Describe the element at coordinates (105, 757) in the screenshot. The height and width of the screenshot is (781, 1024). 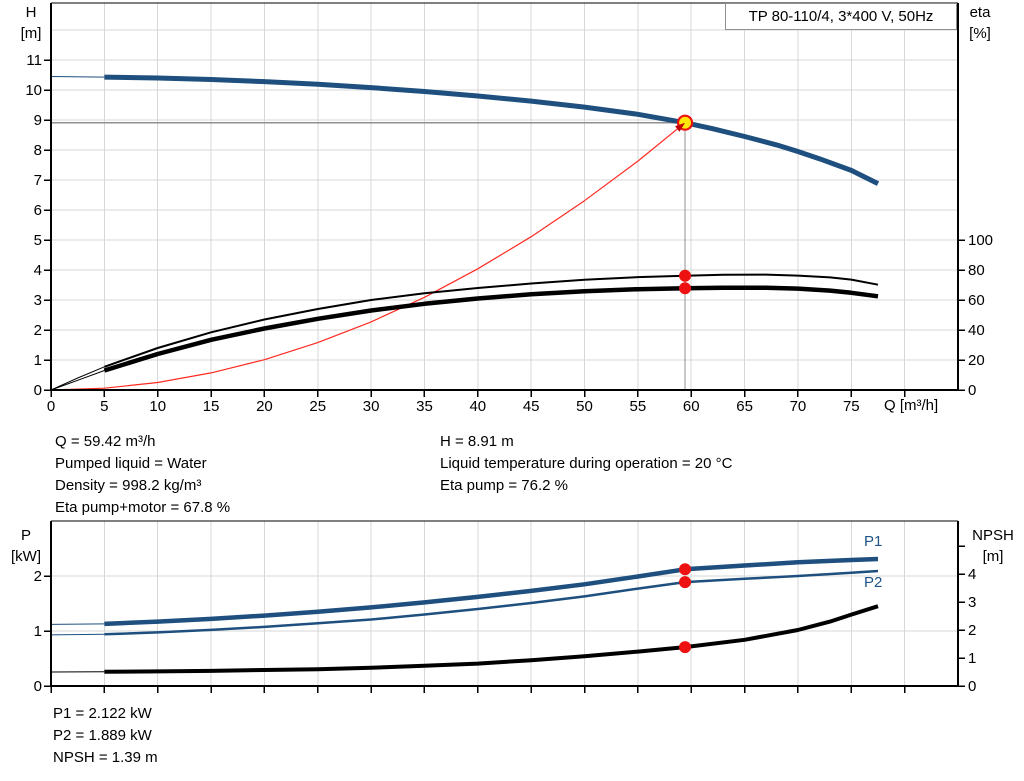
I see `result-line-npsh: NPSH = 1.39 m` at that location.